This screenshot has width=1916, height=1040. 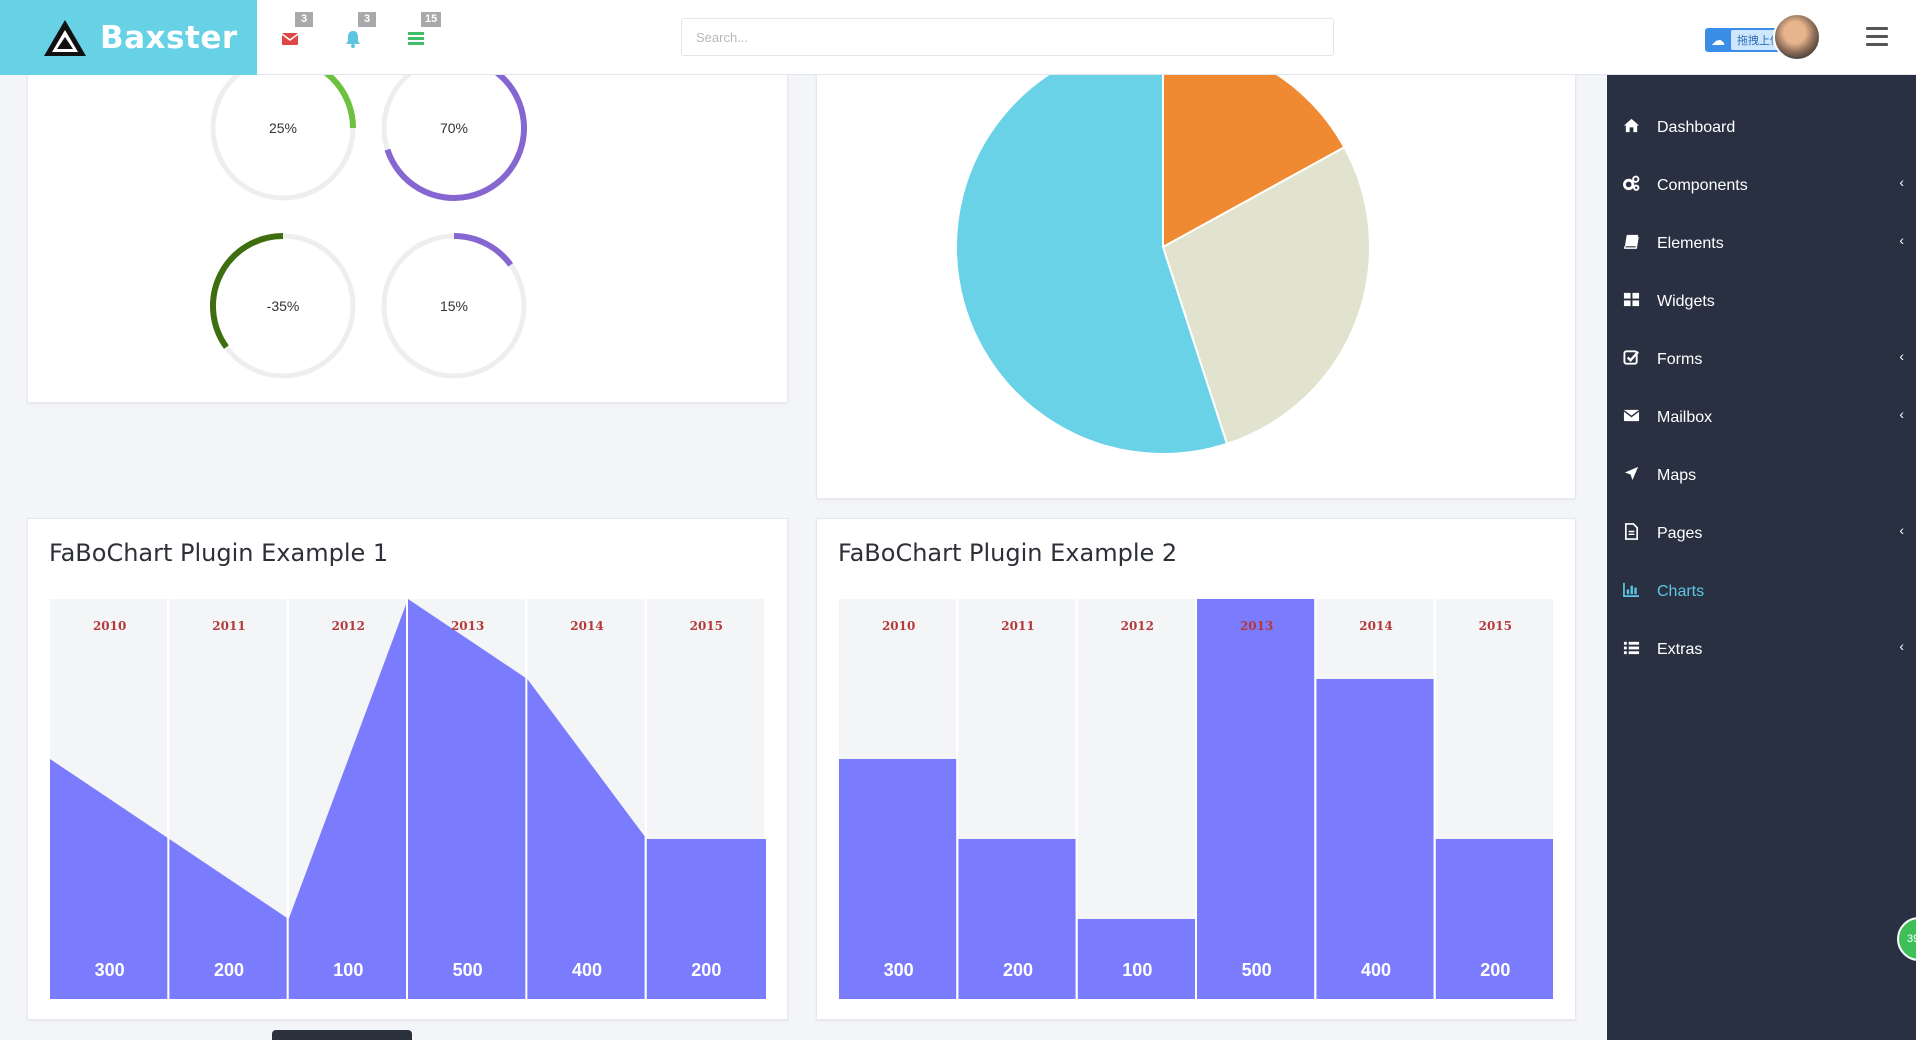 I want to click on bell-icon, so click(x=353, y=39).